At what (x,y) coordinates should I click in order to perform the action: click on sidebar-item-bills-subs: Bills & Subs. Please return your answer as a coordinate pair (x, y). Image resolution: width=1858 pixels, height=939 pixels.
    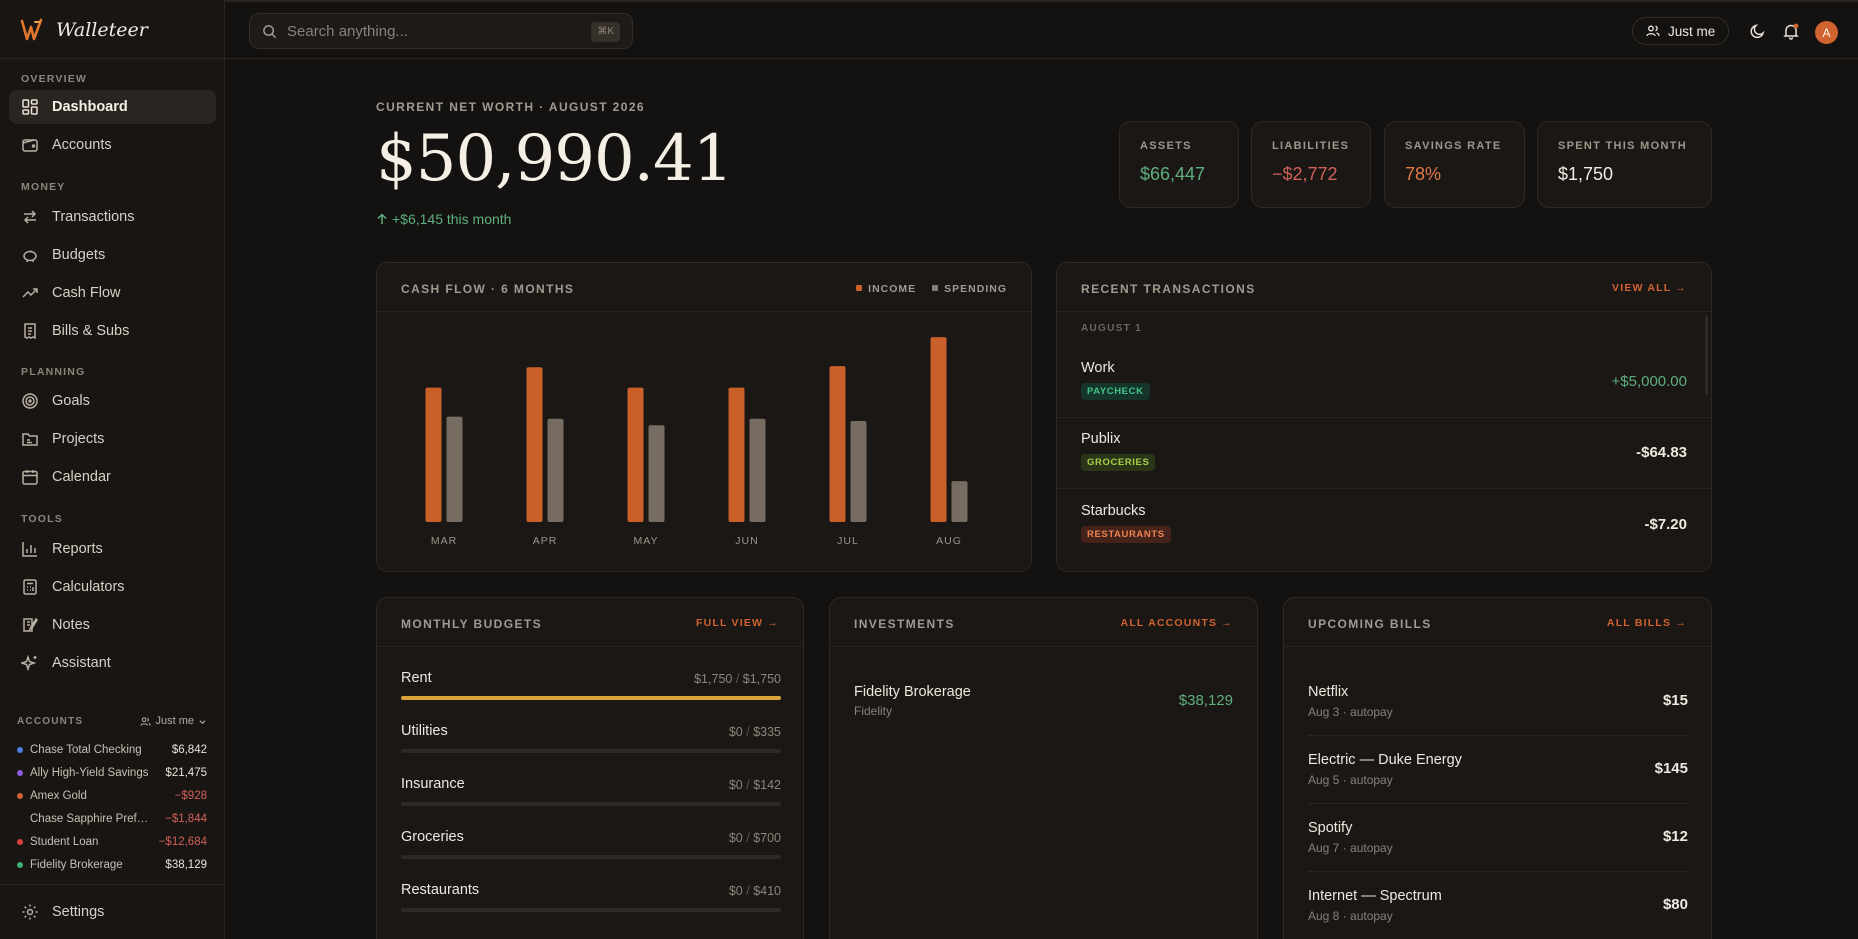
    Looking at the image, I should click on (112, 331).